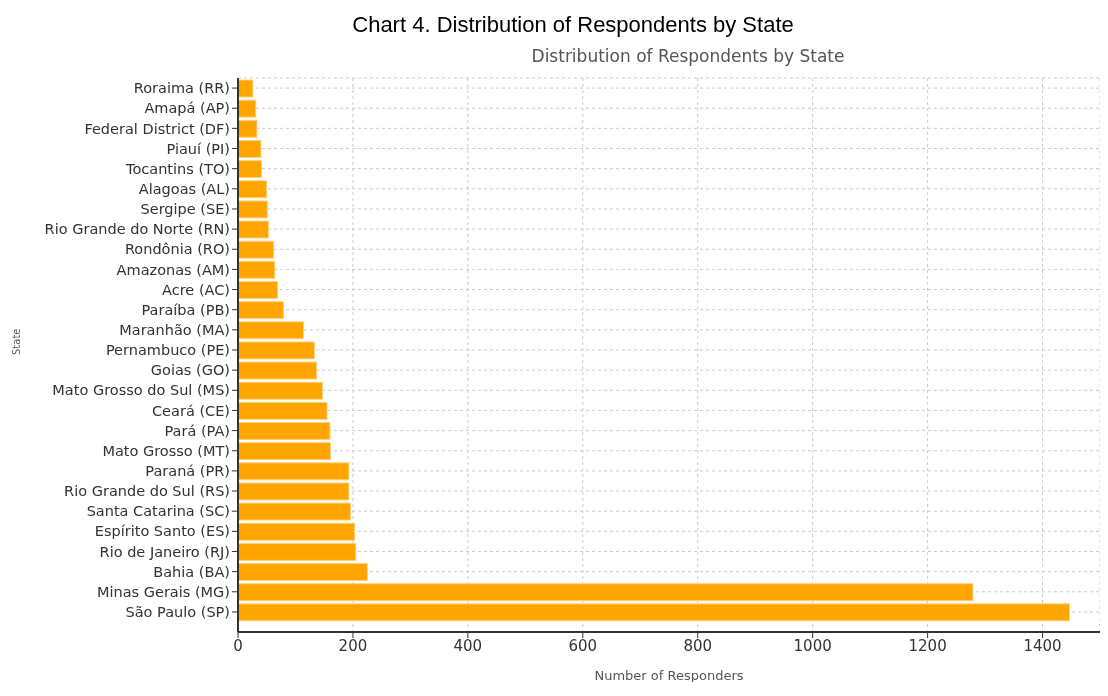 This screenshot has width=1108, height=696. I want to click on chart-title: Chart 4. Distribution of Respondents by State, so click(573, 25).